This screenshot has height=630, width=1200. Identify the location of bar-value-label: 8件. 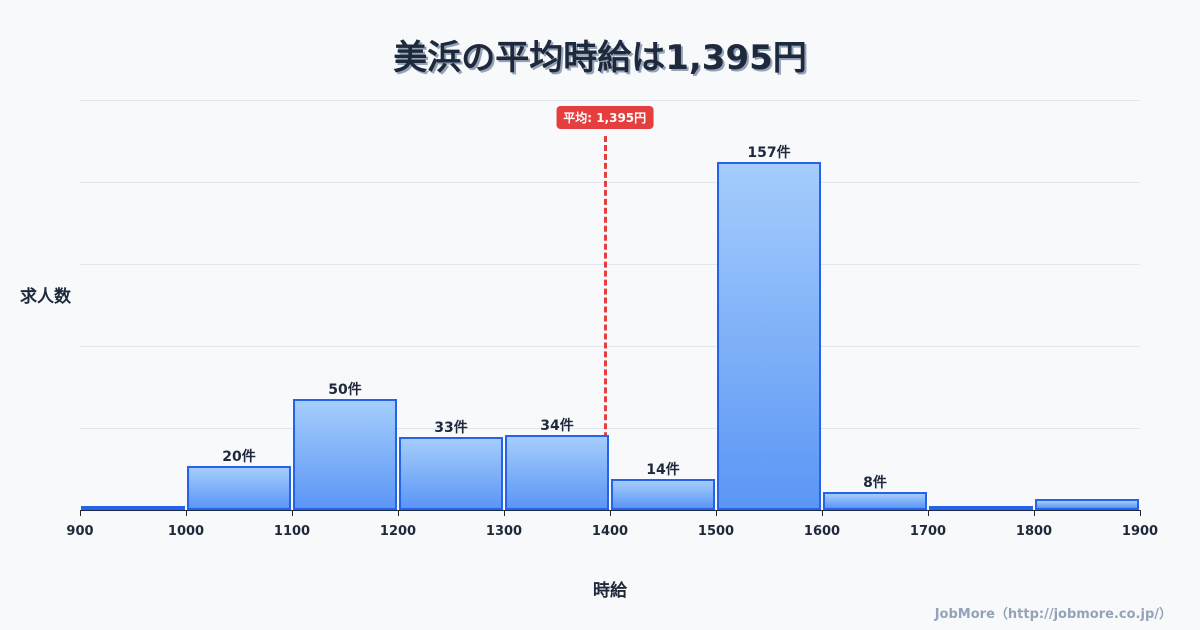
(875, 483).